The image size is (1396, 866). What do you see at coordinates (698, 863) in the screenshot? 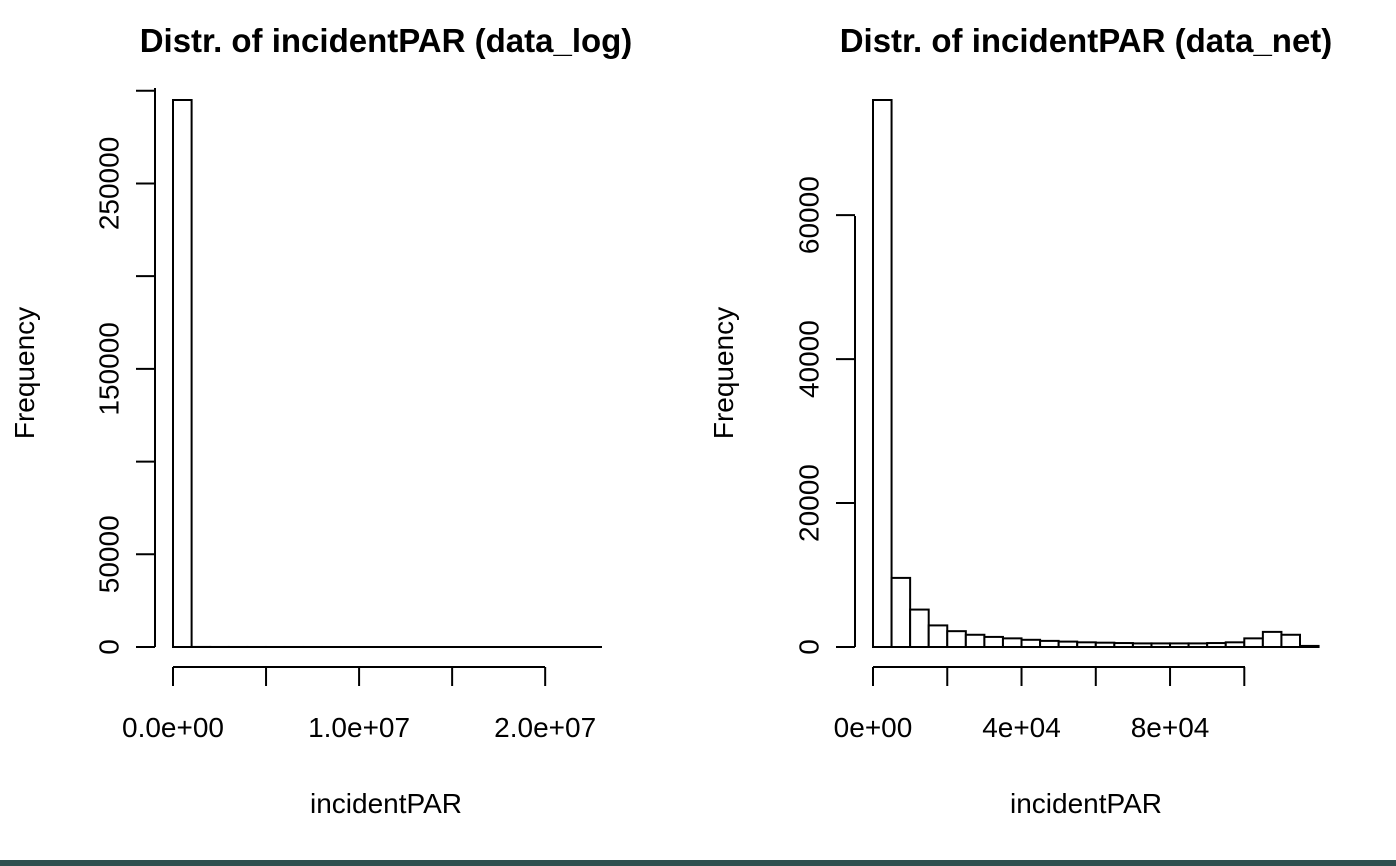
I see `bottom-border` at bounding box center [698, 863].